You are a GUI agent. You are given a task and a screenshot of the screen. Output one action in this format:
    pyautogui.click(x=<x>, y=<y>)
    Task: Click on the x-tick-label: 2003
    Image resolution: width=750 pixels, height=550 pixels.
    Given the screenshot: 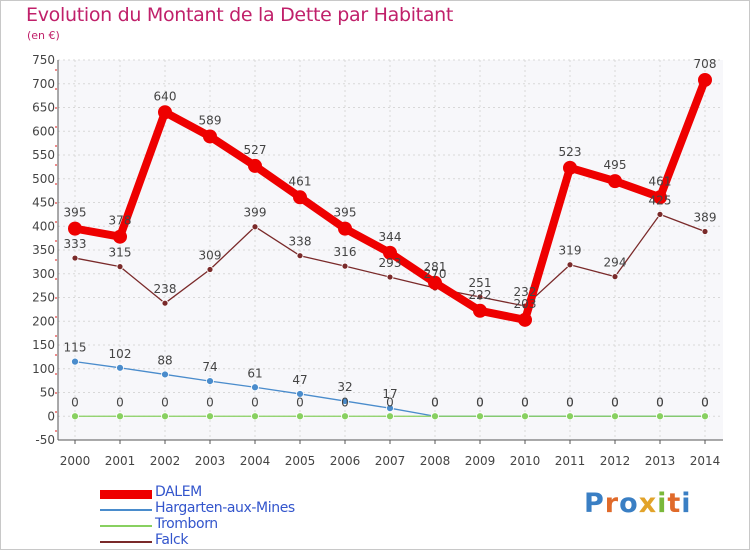 What is the action you would take?
    pyautogui.click(x=210, y=461)
    